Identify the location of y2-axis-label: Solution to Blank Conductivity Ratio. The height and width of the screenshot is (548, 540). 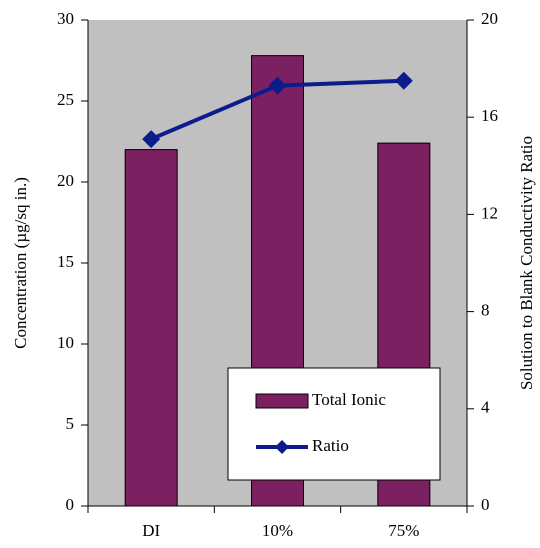
(526, 263).